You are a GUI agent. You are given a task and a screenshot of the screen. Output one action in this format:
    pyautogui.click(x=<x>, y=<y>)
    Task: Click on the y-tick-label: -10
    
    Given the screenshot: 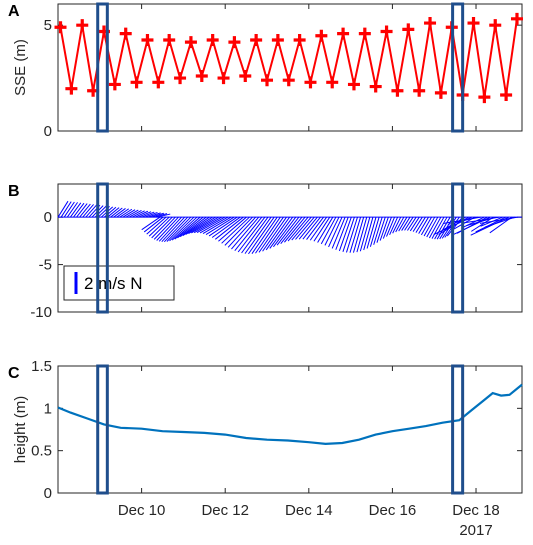 What is the action you would take?
    pyautogui.click(x=41, y=312)
    